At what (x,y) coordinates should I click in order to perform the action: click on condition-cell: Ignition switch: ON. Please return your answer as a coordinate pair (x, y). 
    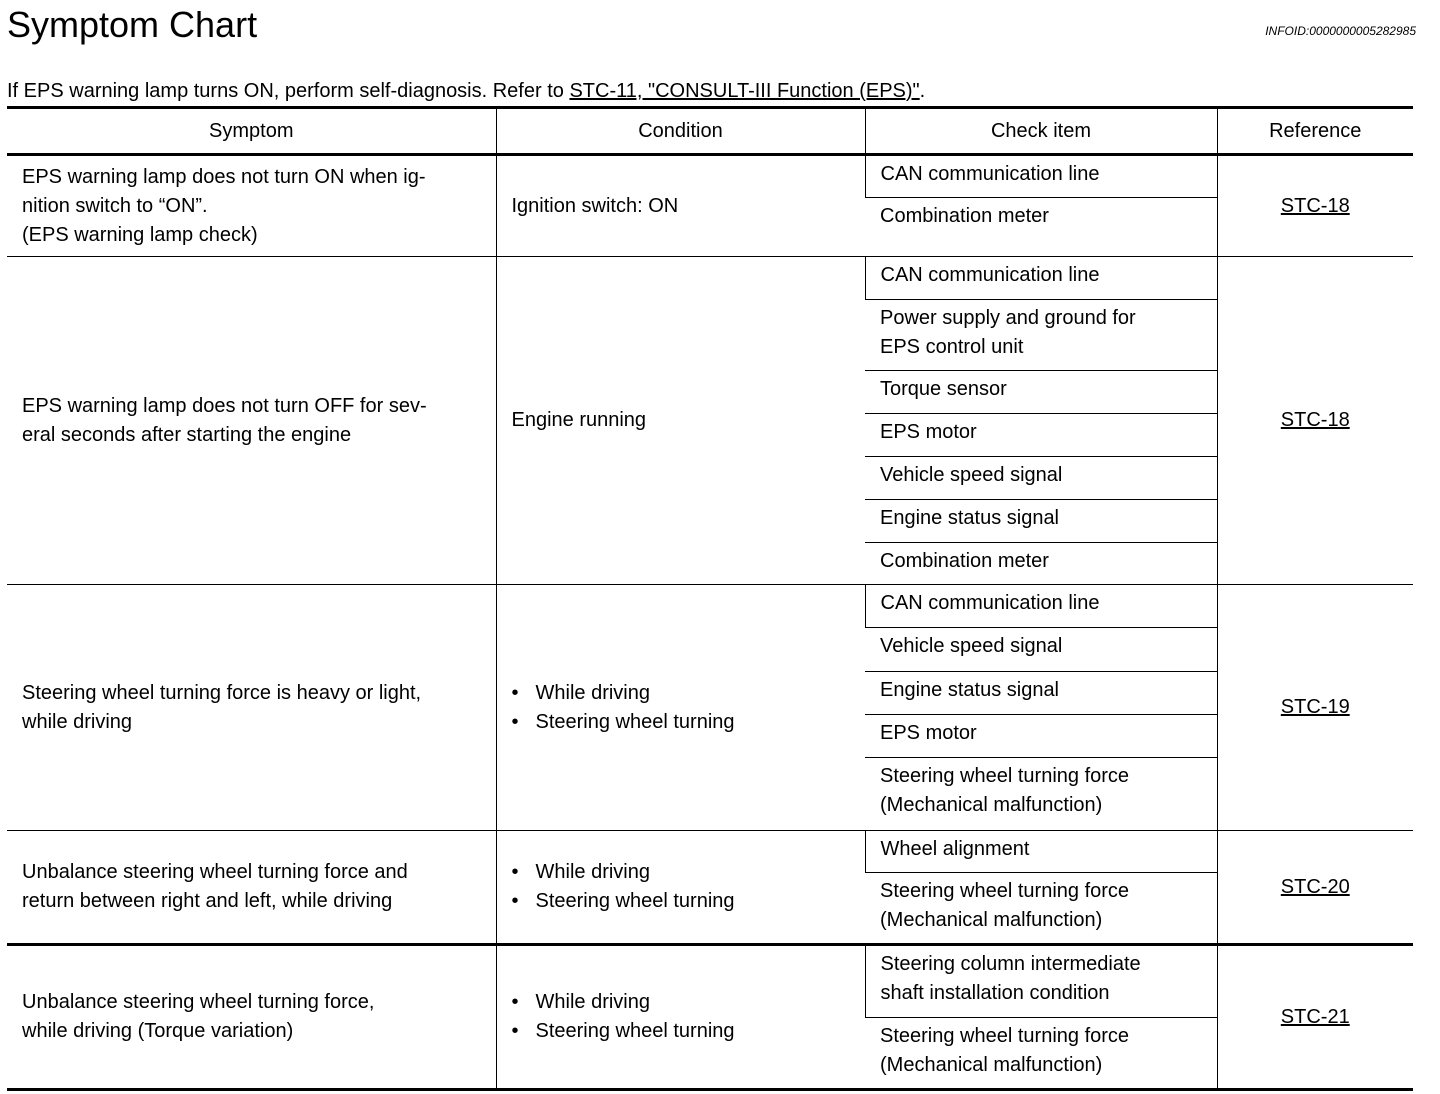
    Looking at the image, I should click on (680, 205).